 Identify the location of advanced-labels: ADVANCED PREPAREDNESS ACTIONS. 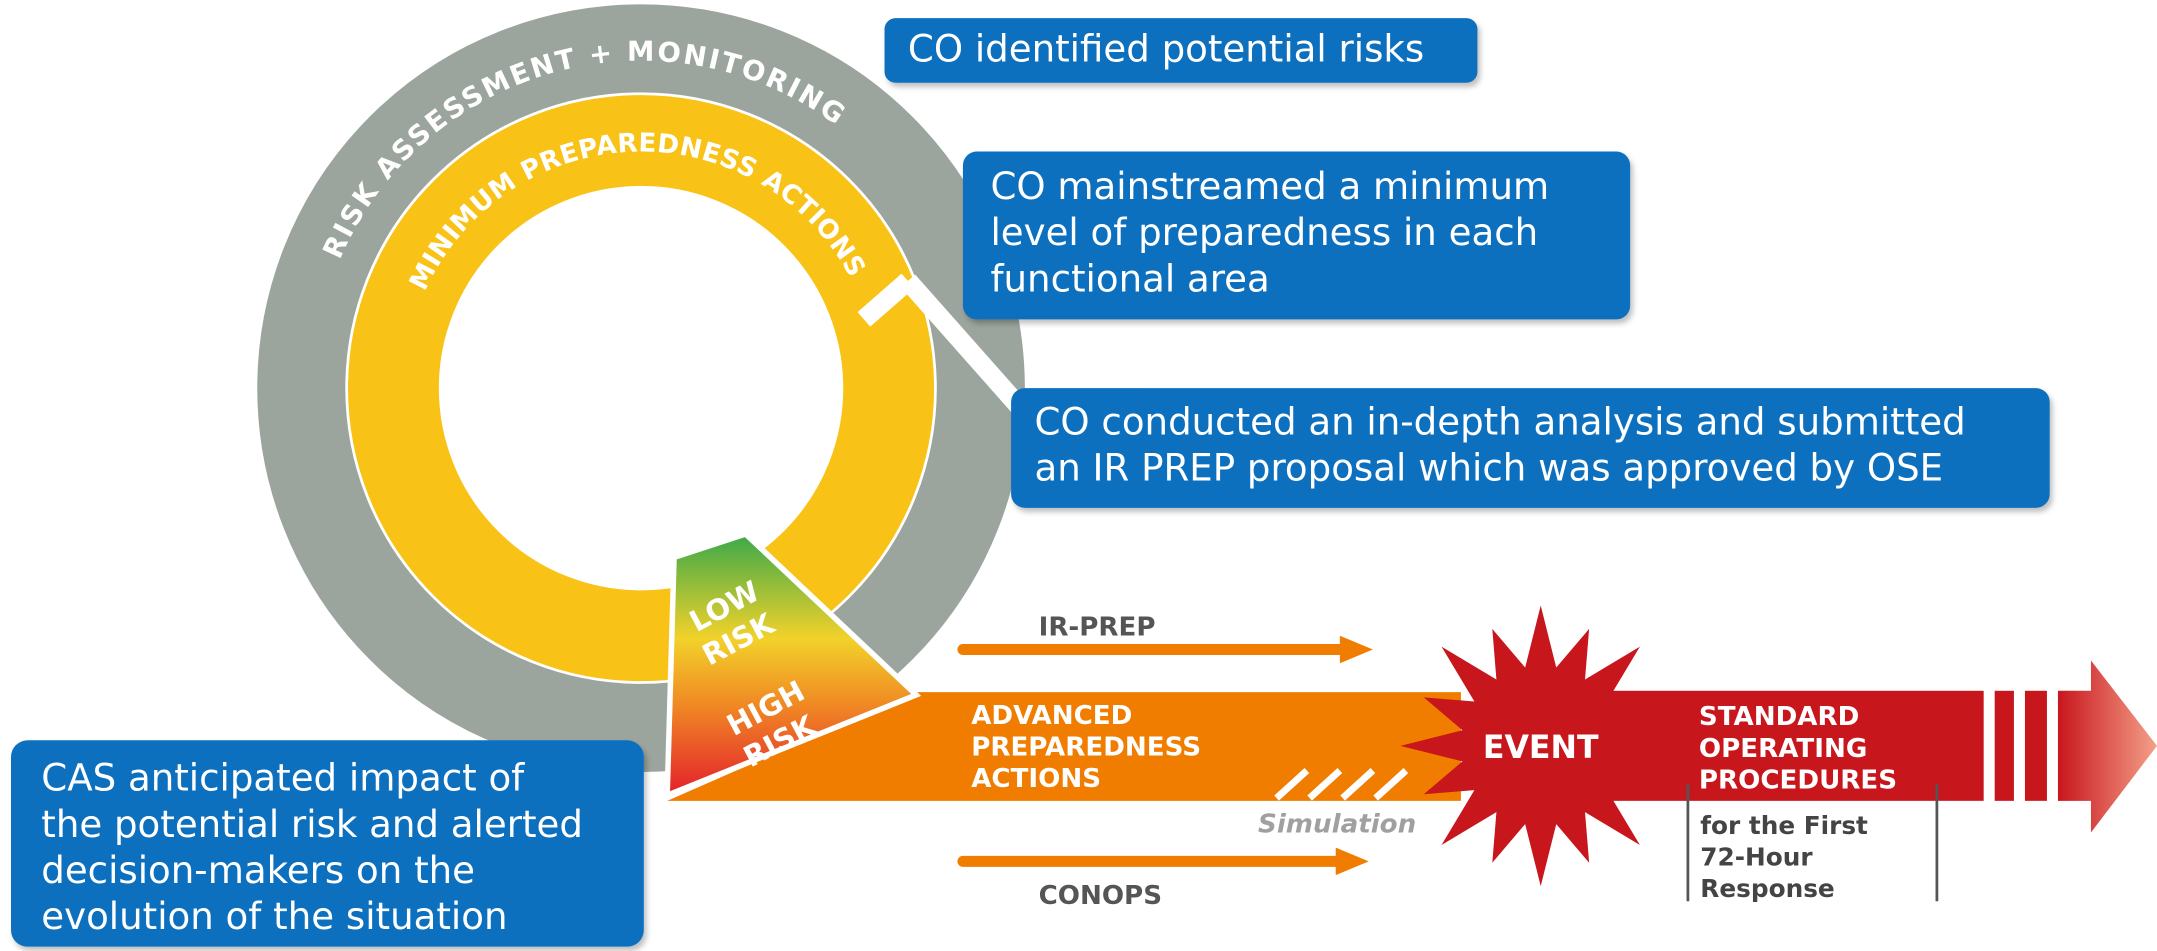
(1086, 747).